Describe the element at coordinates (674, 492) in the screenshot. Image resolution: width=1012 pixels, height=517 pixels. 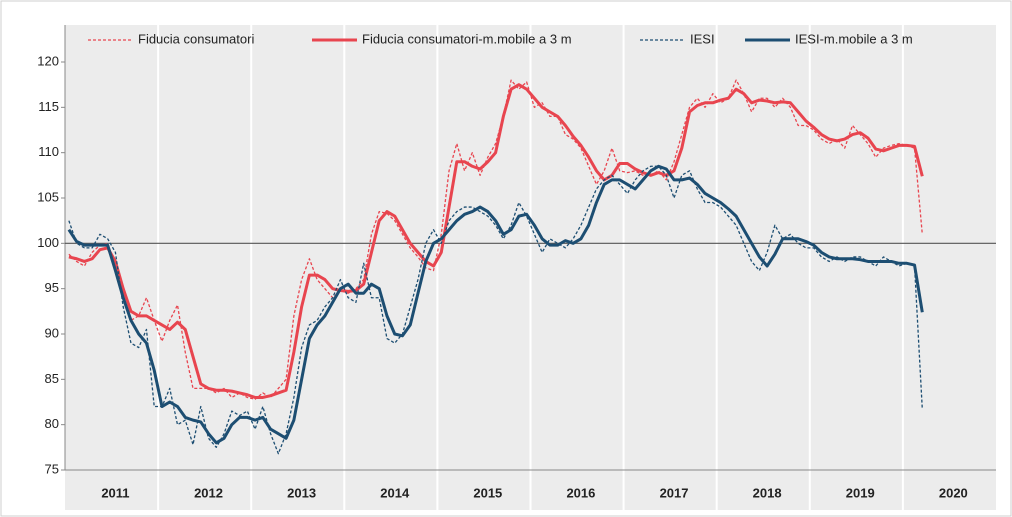
I see `x-tick-label: 2017` at that location.